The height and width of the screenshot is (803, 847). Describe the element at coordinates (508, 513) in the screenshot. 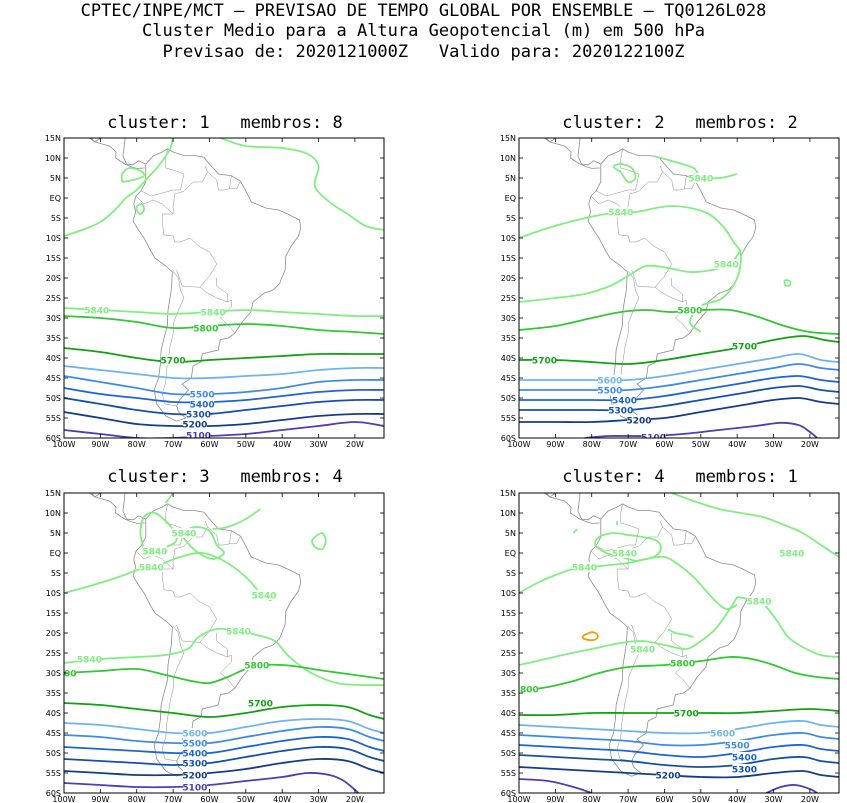

I see `lat-label: 10N` at that location.